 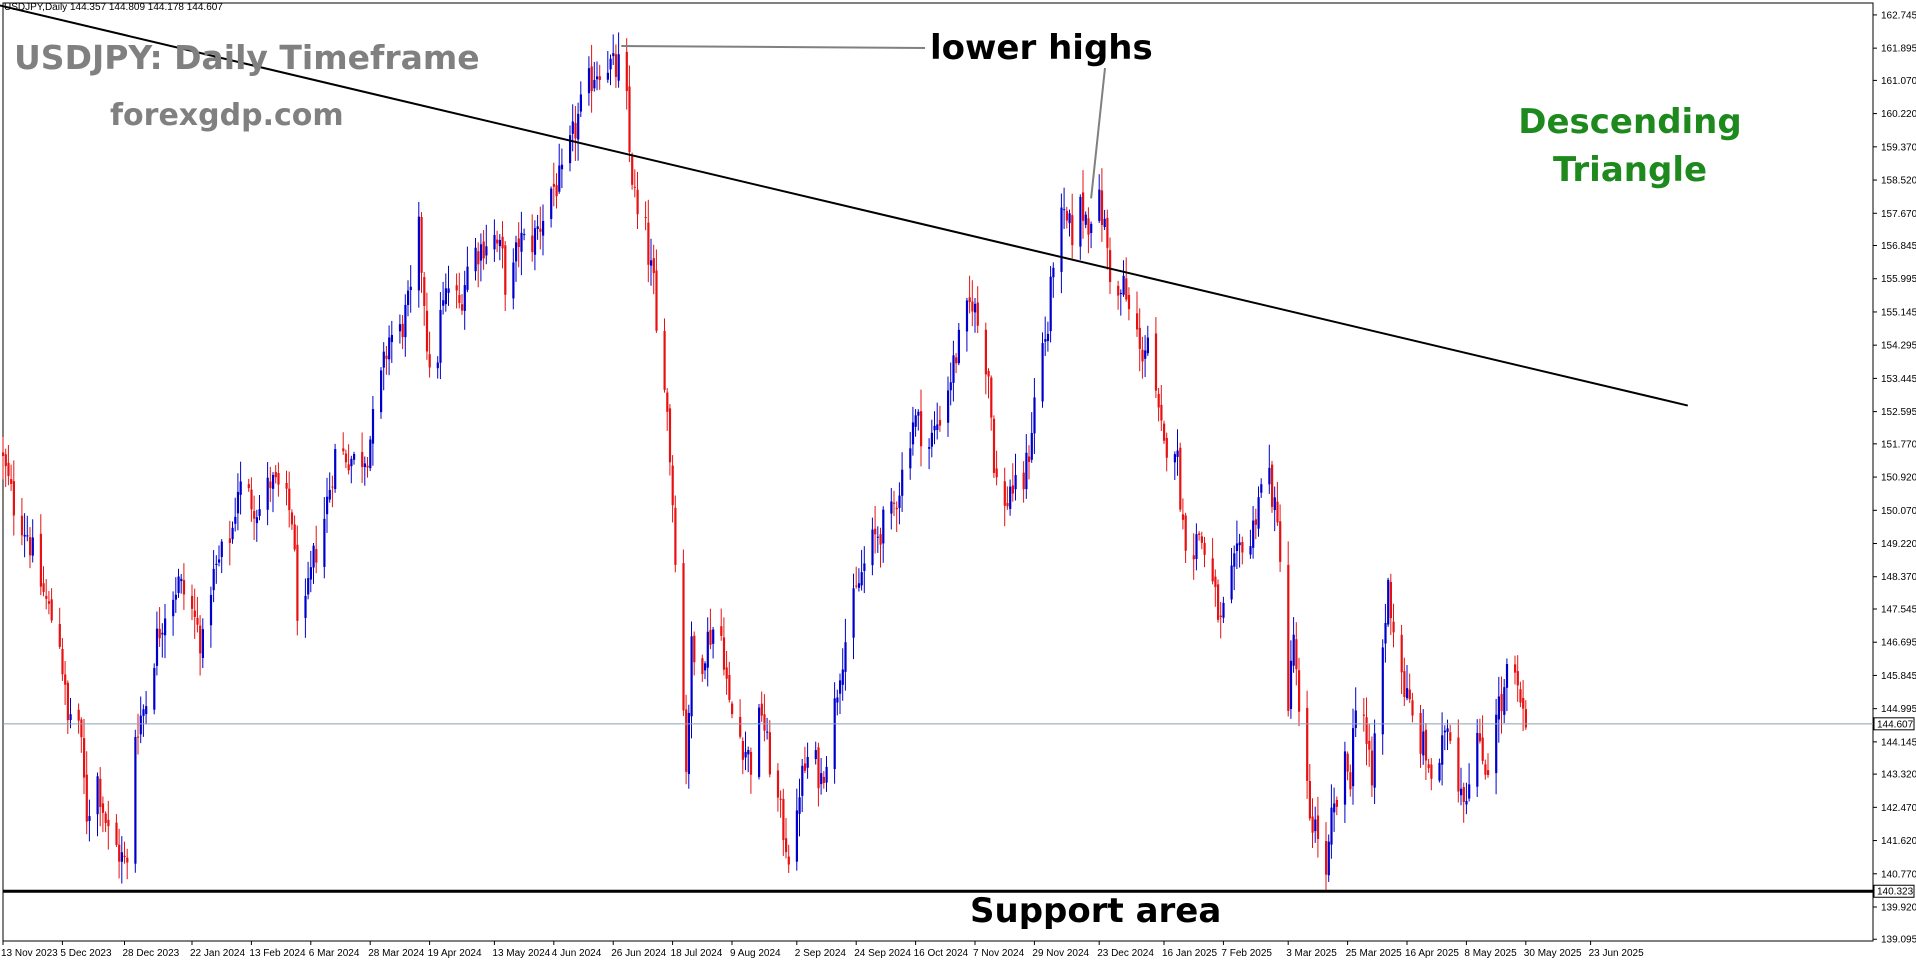 I want to click on y-tick-label: 161.070, so click(x=1898, y=81).